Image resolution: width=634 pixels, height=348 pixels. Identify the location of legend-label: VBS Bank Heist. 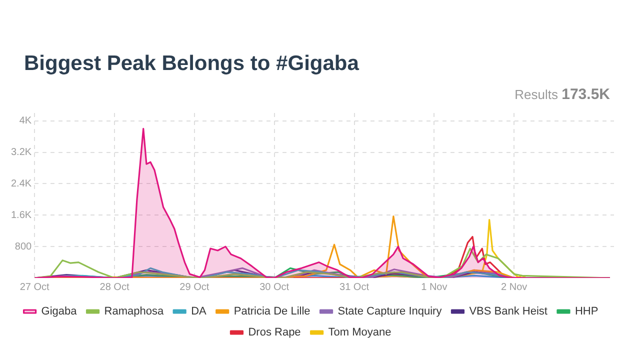
(508, 312).